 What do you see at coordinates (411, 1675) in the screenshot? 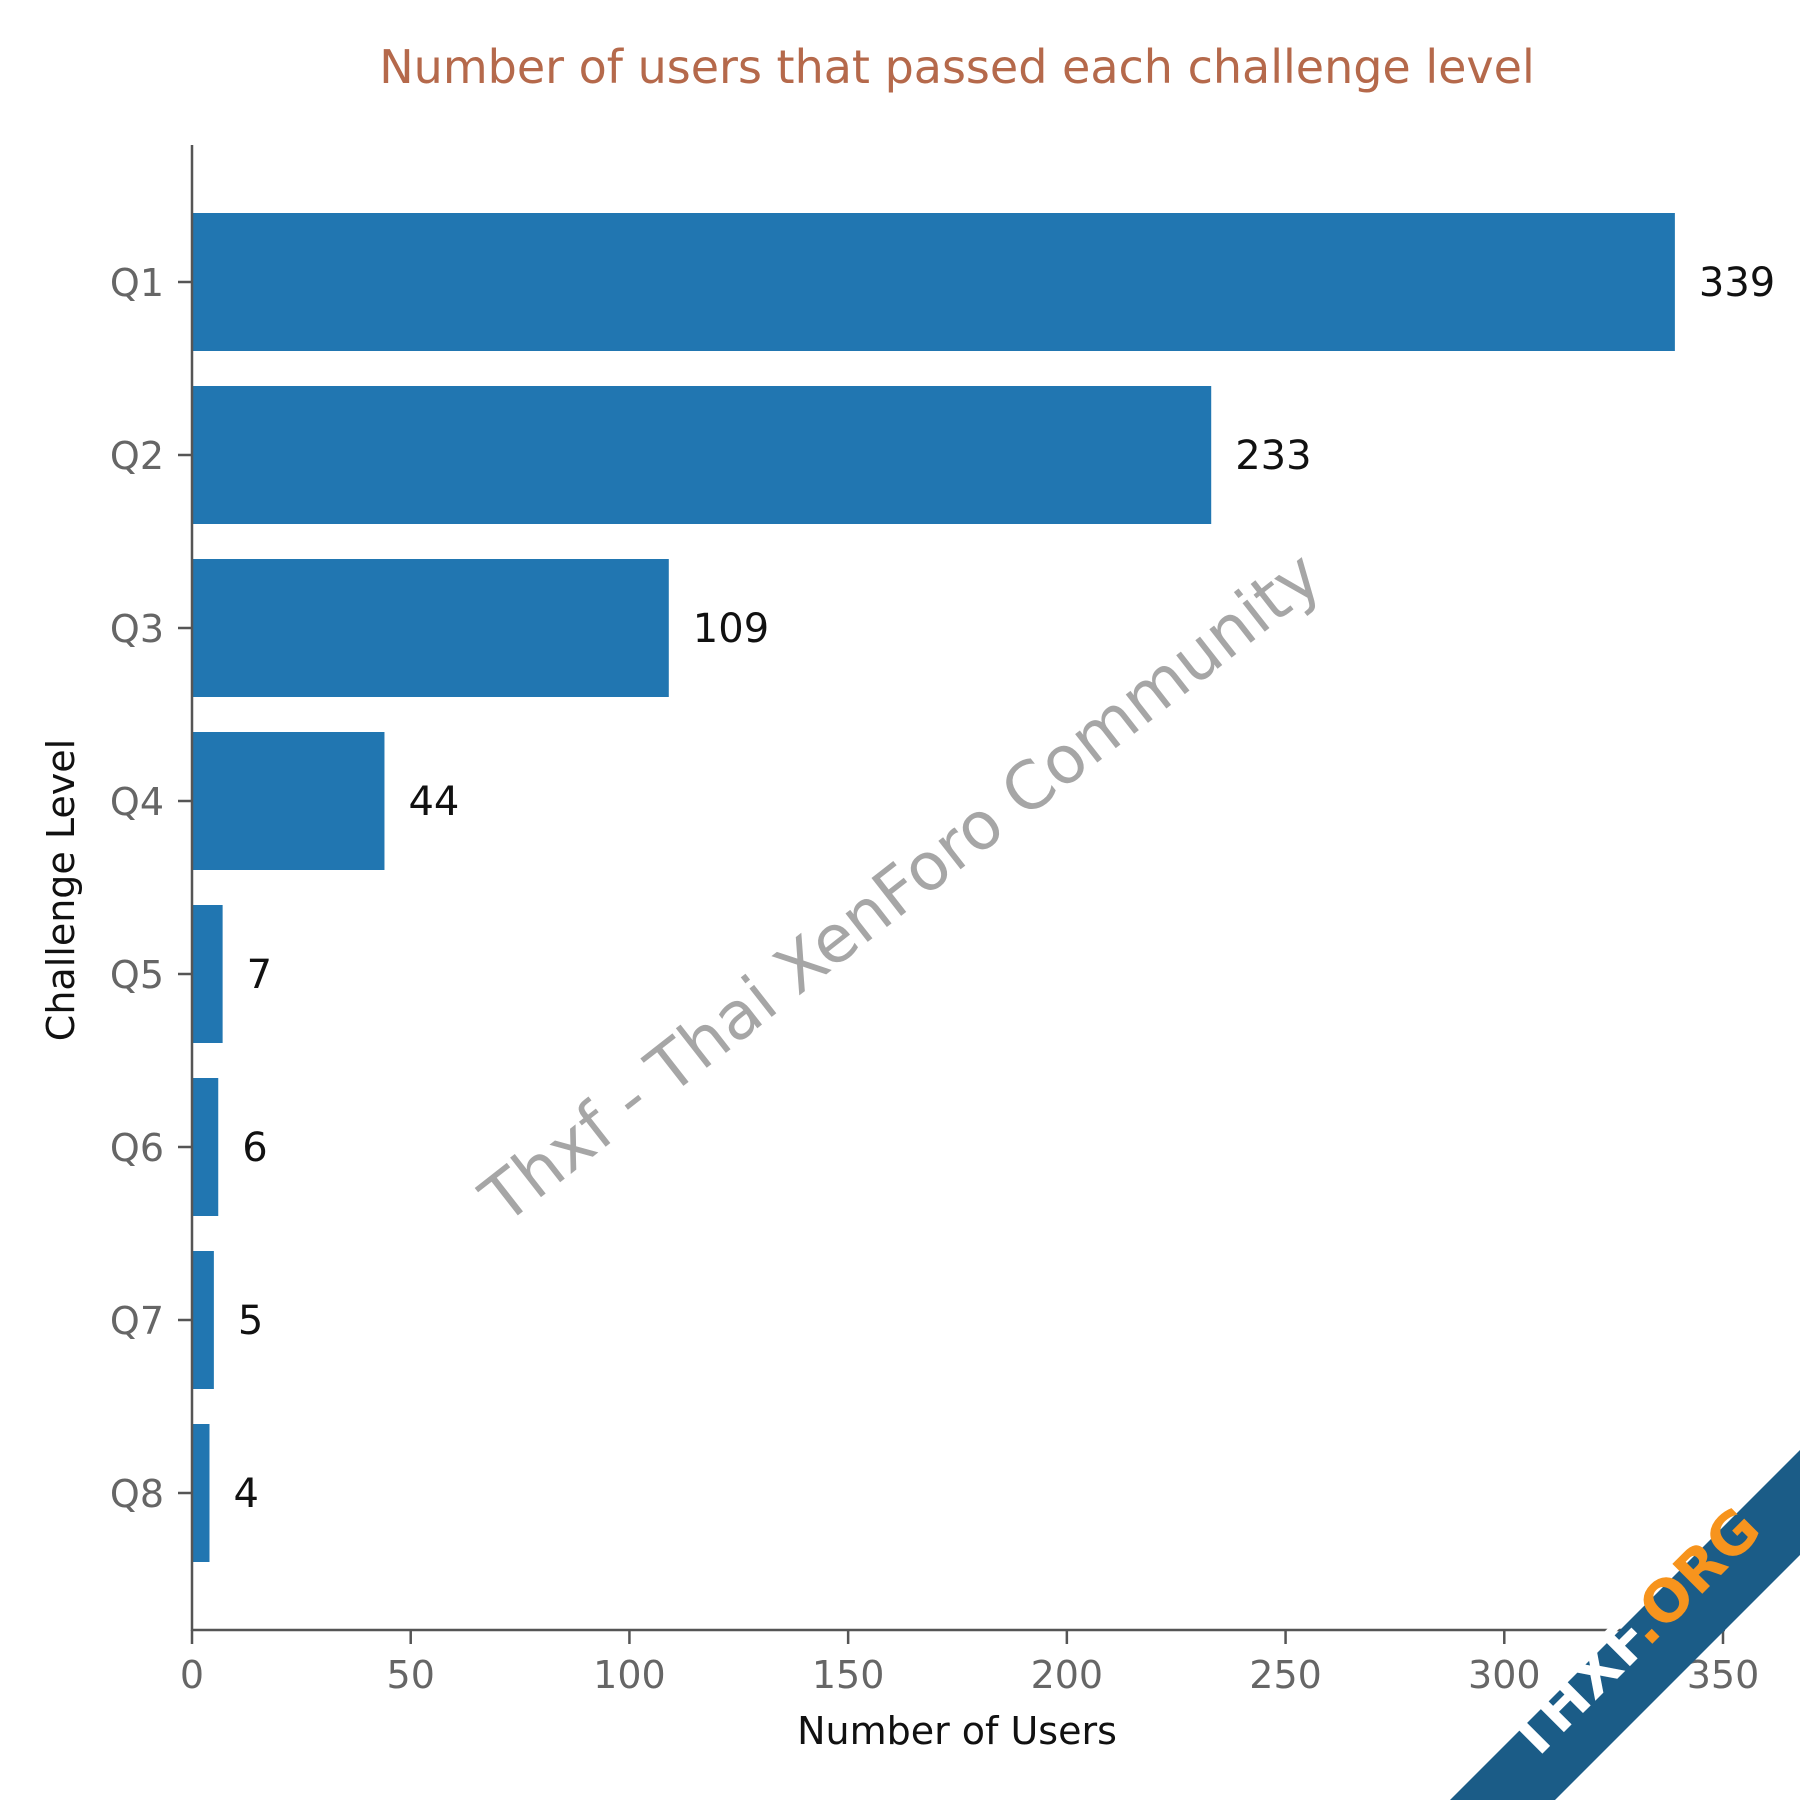
I see `x-tick-label-50: 50` at bounding box center [411, 1675].